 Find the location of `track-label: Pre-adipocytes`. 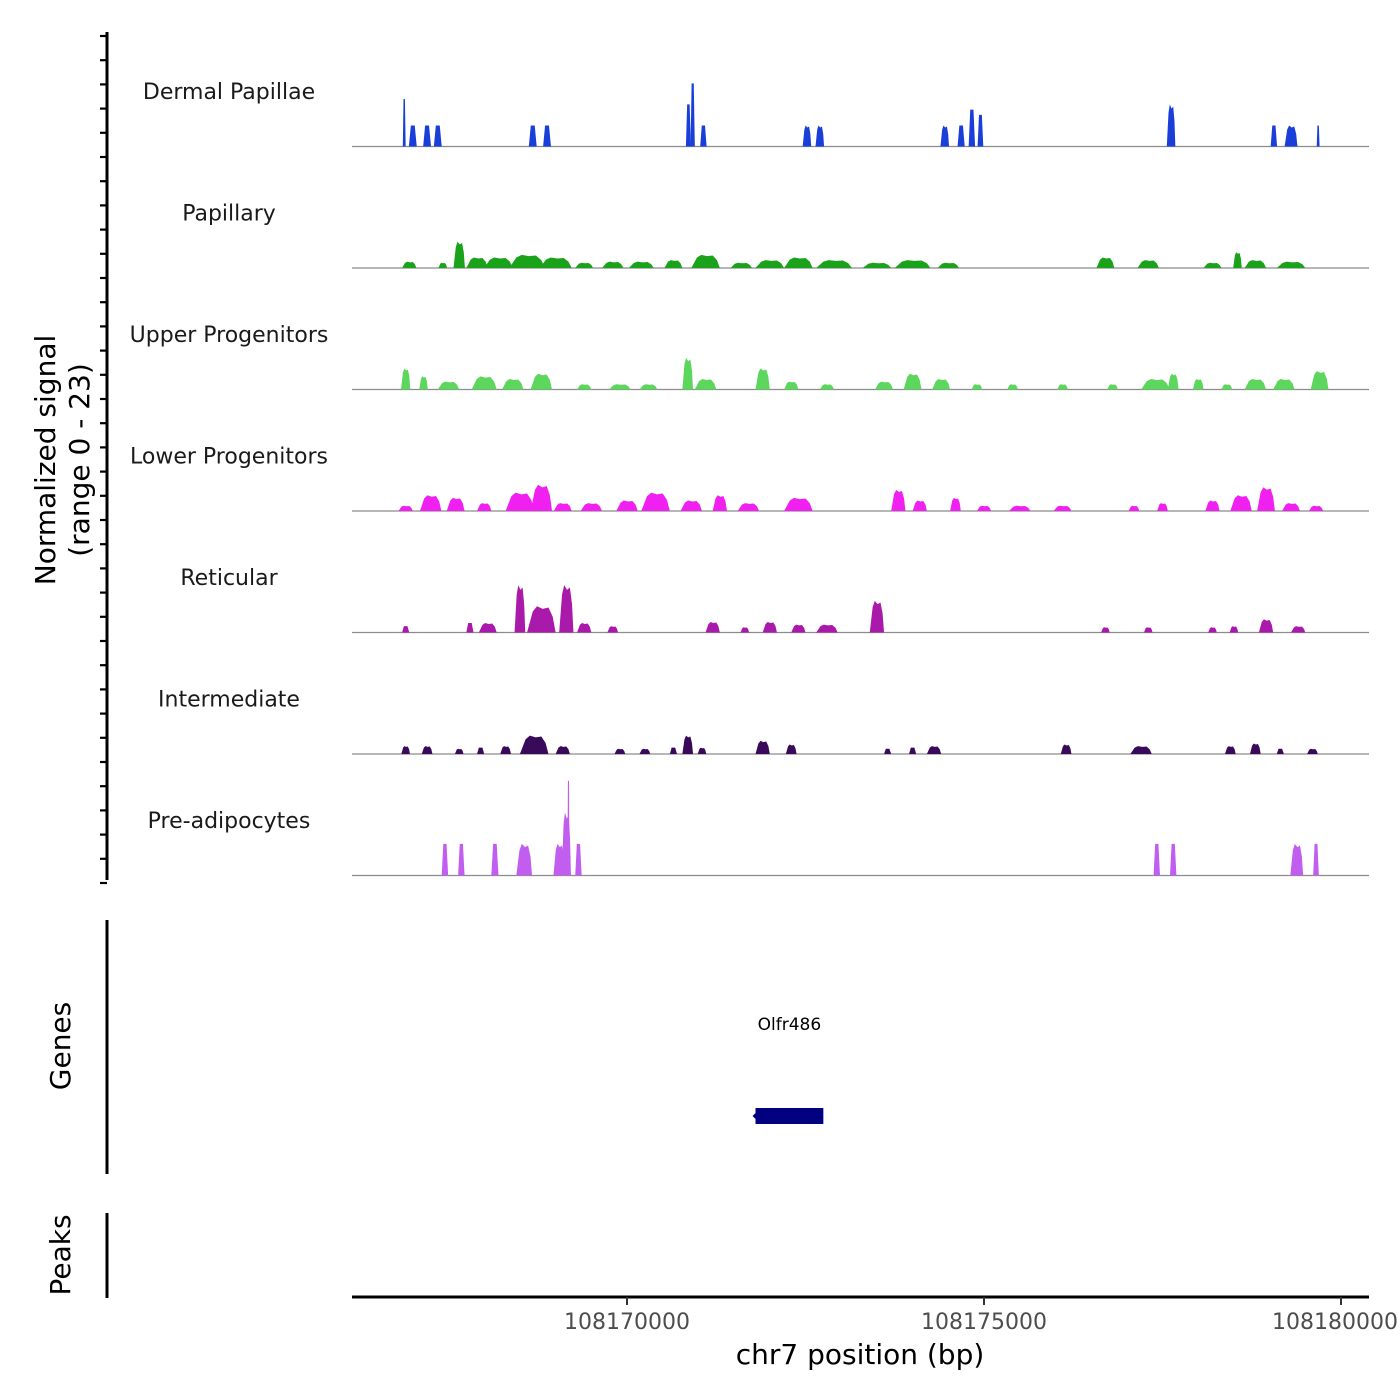

track-label: Pre-adipocytes is located at coordinates (229, 821).